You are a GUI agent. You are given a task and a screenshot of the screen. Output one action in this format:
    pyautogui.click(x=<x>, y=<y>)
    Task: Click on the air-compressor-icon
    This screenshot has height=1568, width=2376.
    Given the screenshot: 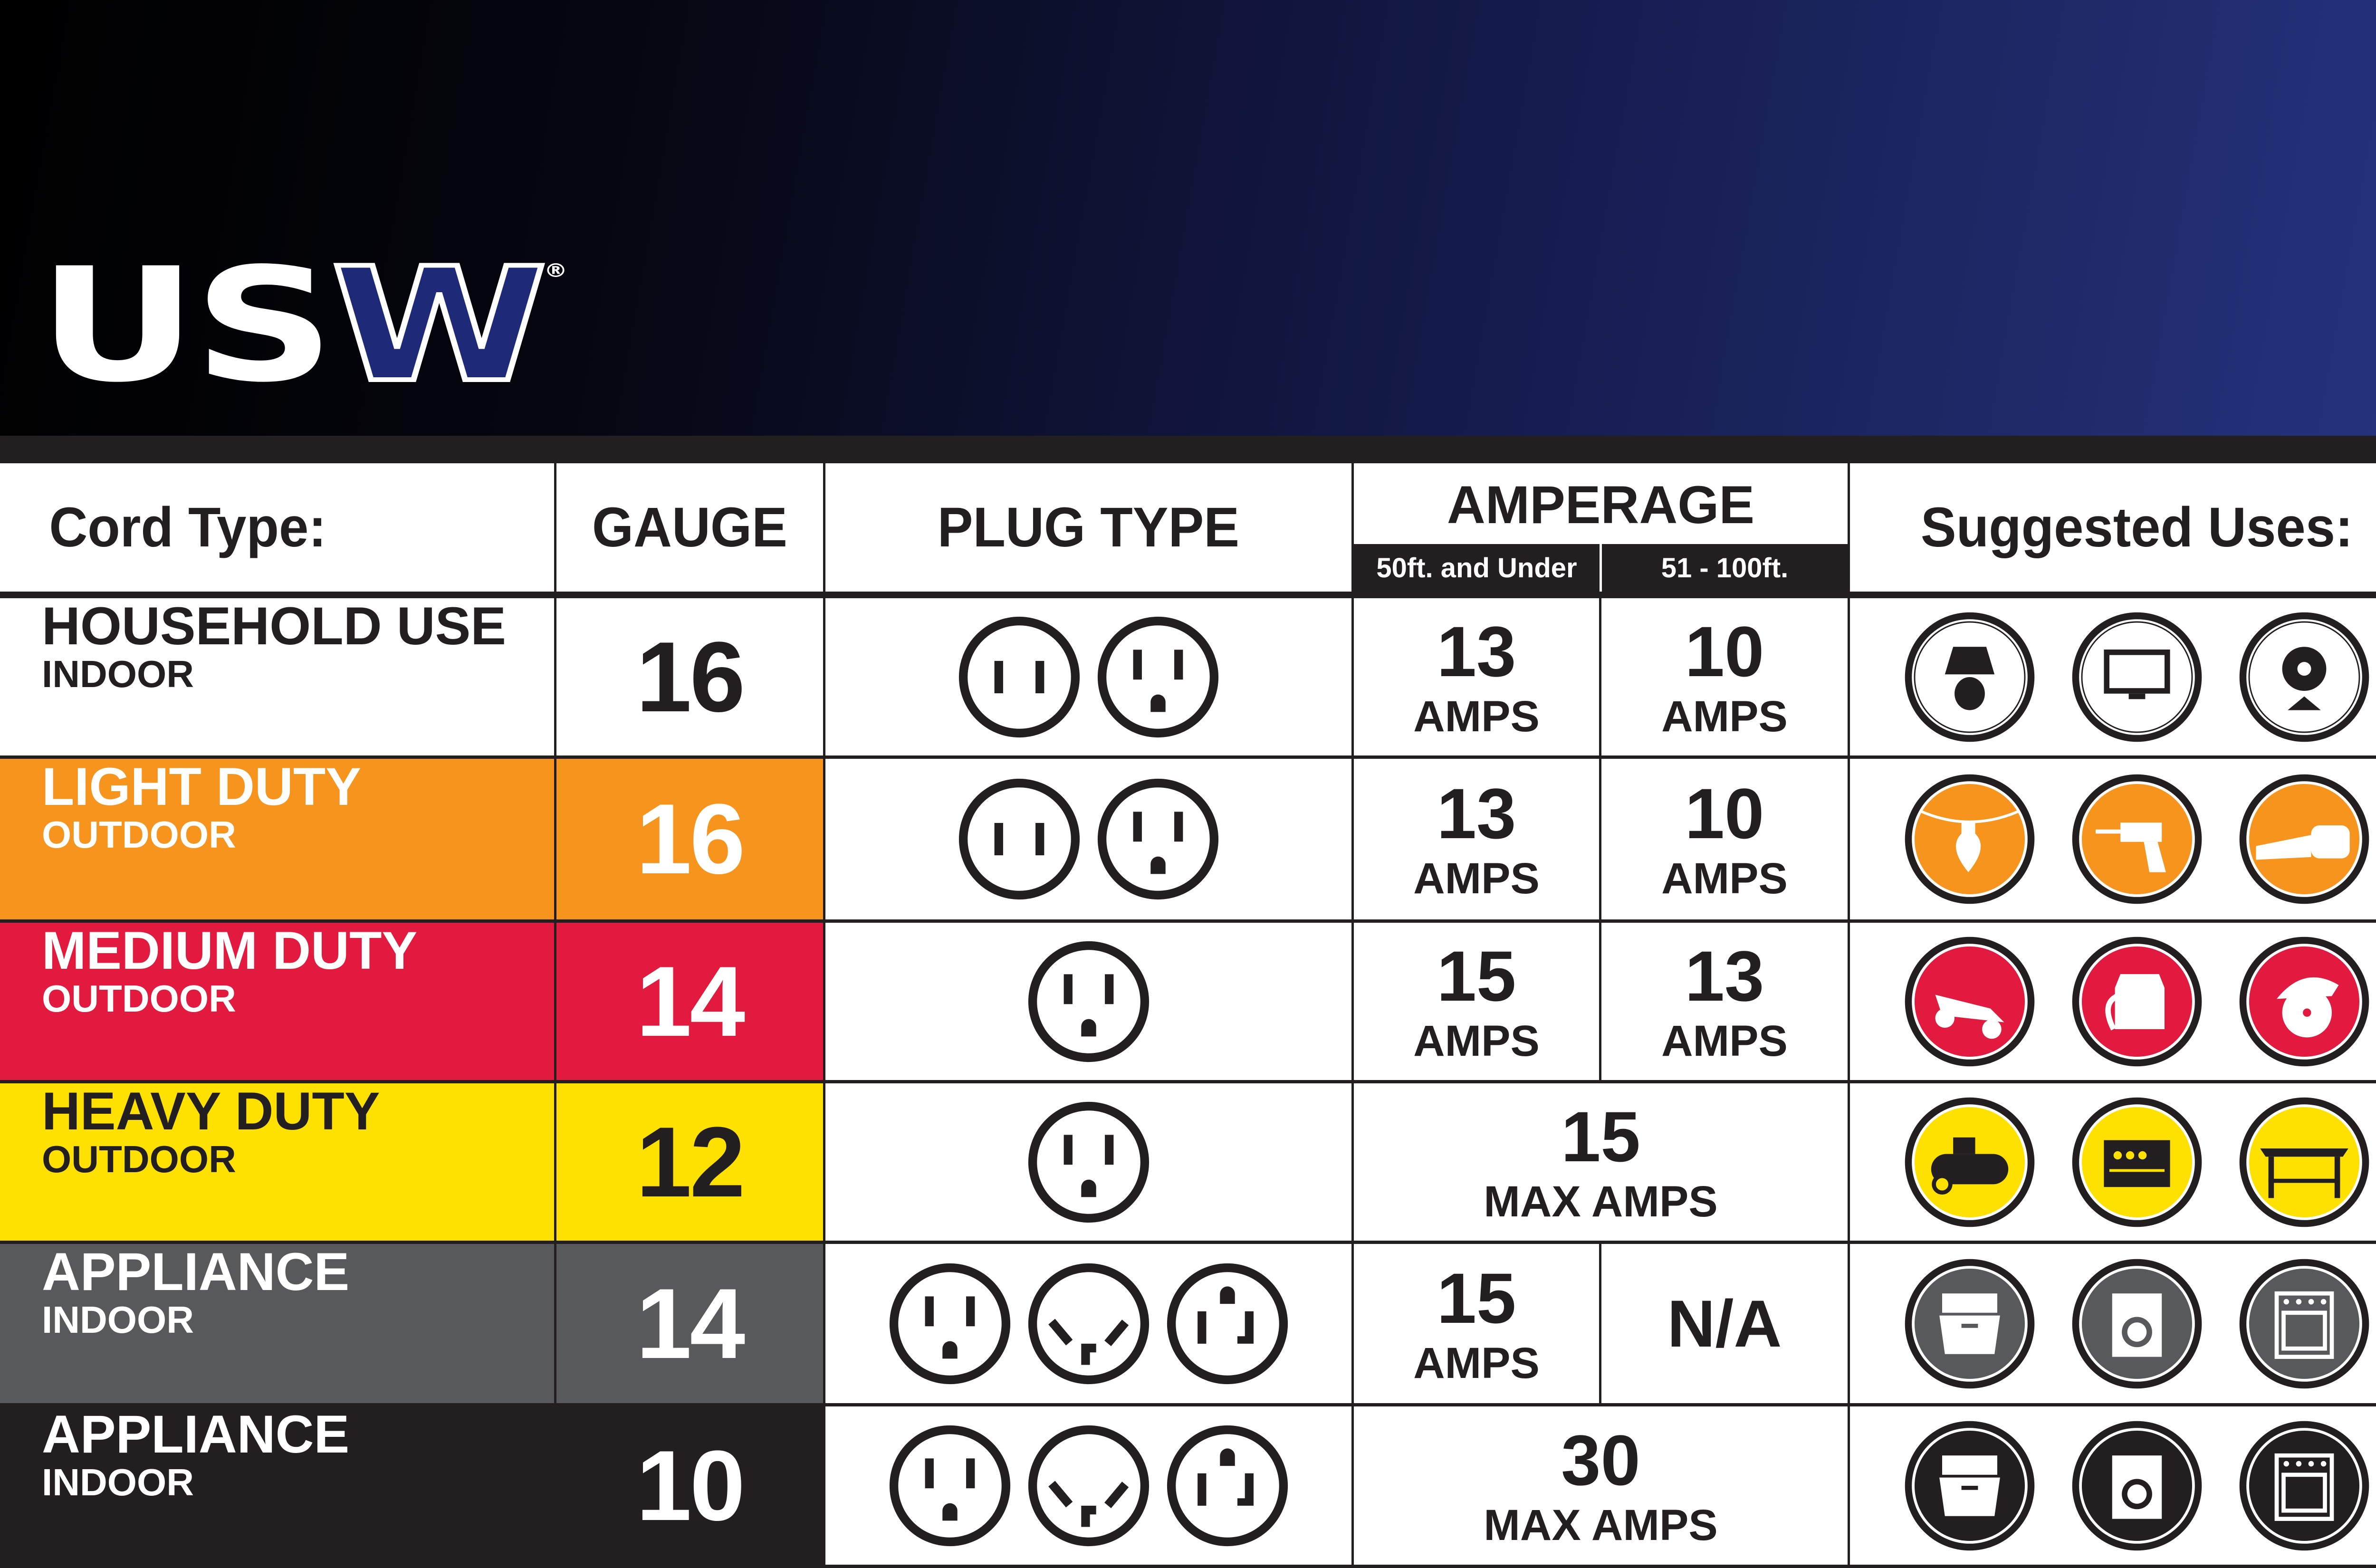 What is the action you would take?
    pyautogui.click(x=1969, y=1162)
    